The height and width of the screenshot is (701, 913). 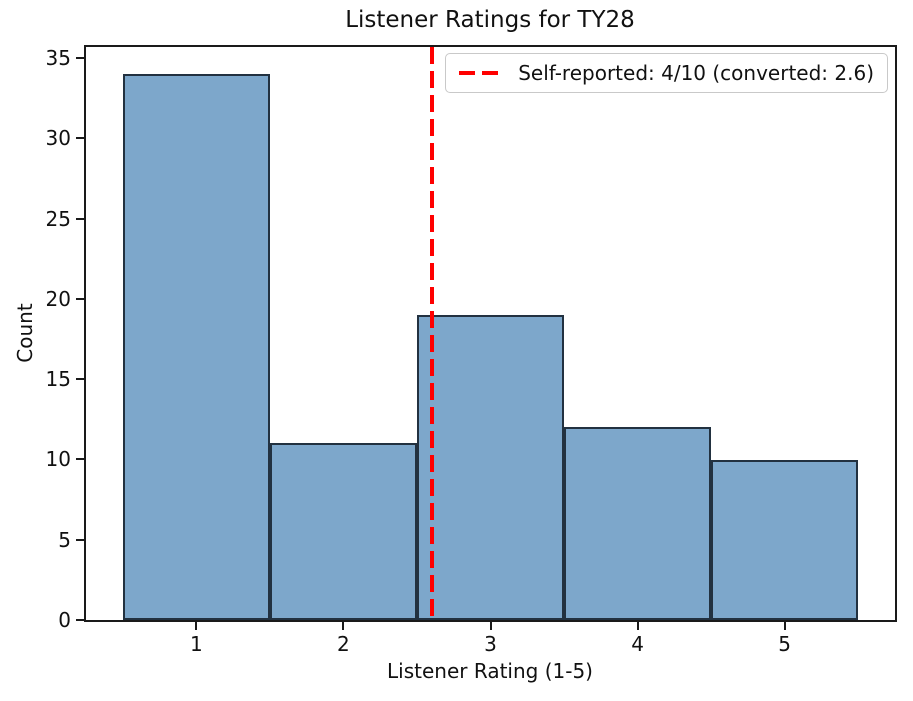 What do you see at coordinates (637, 644) in the screenshot?
I see `x-tick-label: 4` at bounding box center [637, 644].